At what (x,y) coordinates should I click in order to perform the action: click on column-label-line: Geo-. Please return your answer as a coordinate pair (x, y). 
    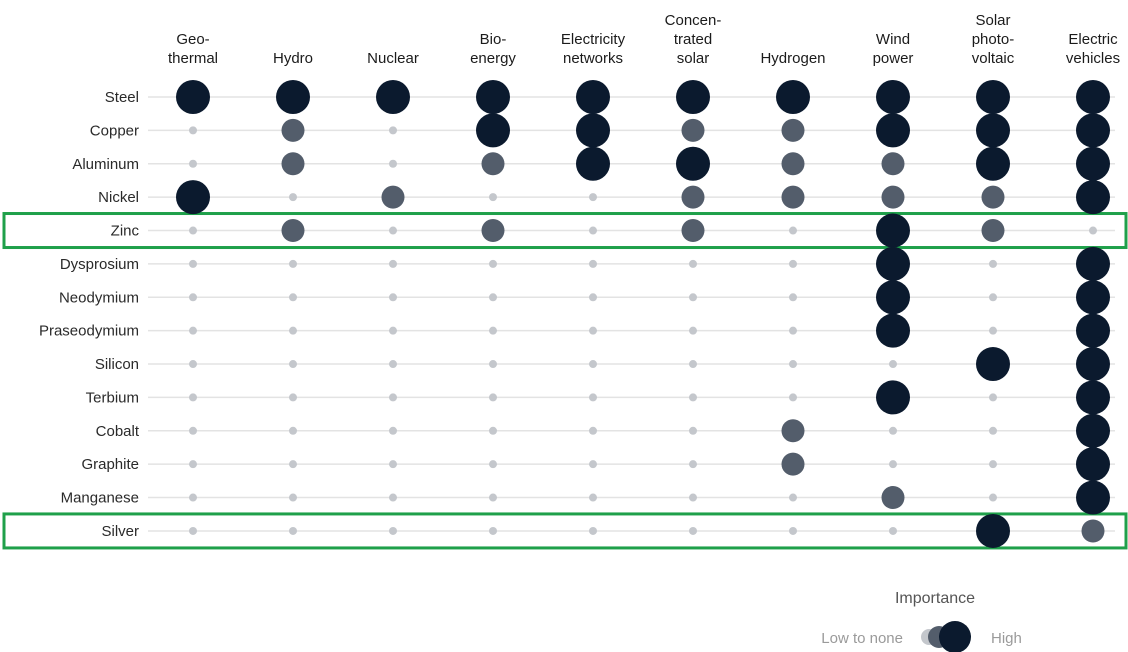
    Looking at the image, I should click on (192, 39).